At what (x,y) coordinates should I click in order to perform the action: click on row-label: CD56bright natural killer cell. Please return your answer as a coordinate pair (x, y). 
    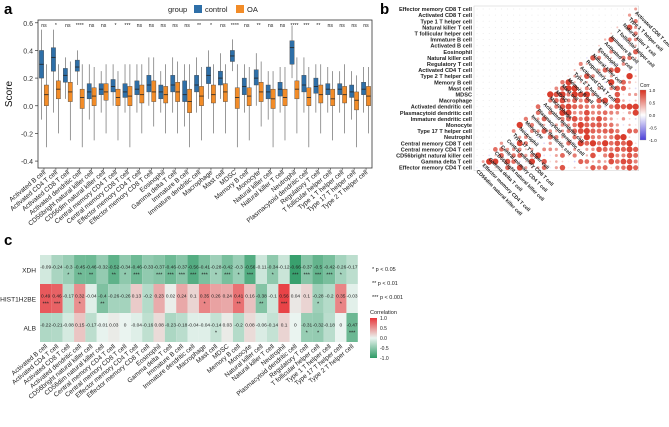
    Looking at the image, I should click on (434, 156).